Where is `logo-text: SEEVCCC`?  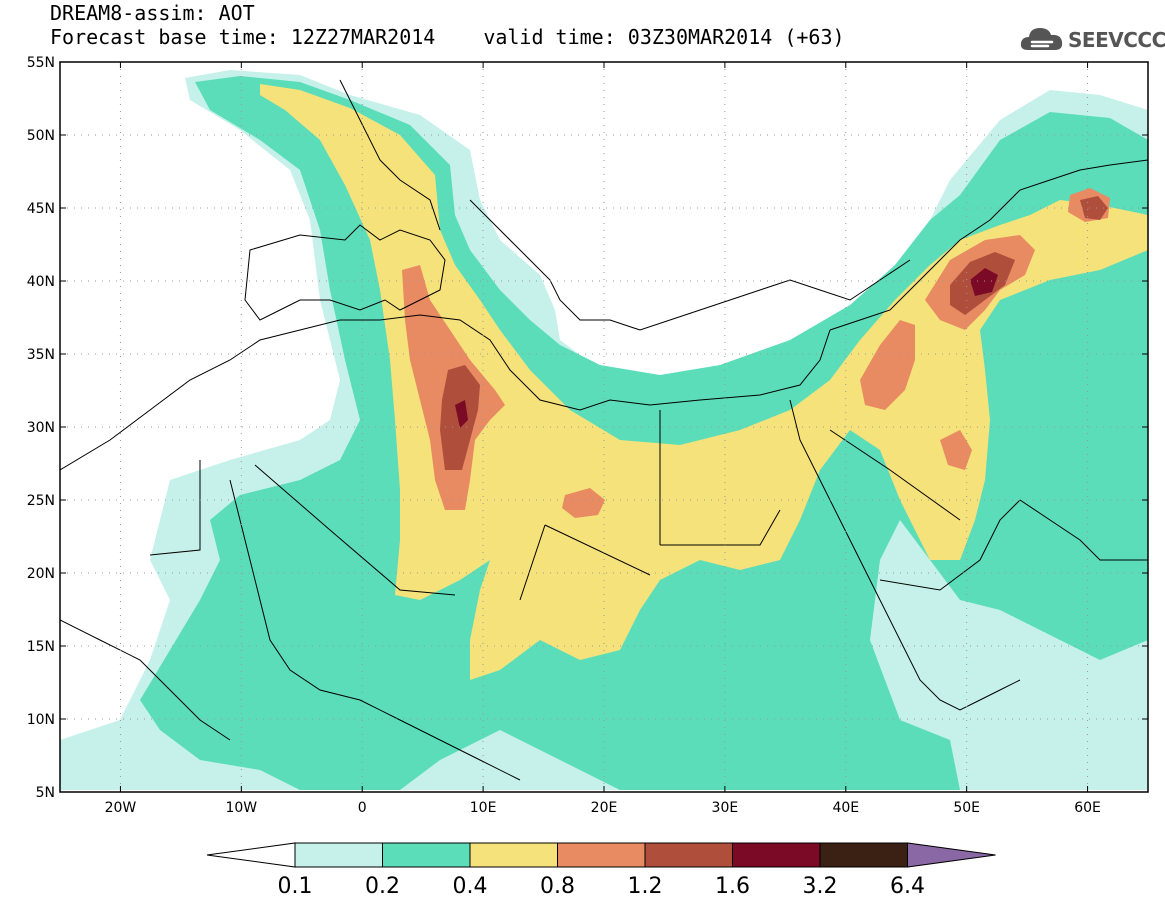
logo-text: SEEVCCC is located at coordinates (1116, 40).